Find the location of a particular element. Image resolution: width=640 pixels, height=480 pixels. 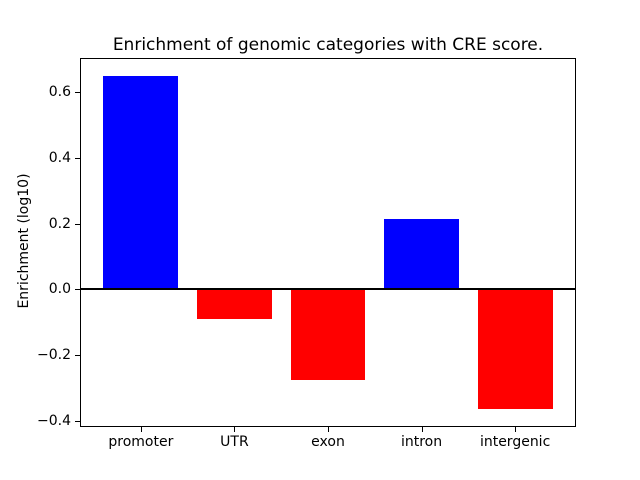

bar-intergenic is located at coordinates (515, 349).